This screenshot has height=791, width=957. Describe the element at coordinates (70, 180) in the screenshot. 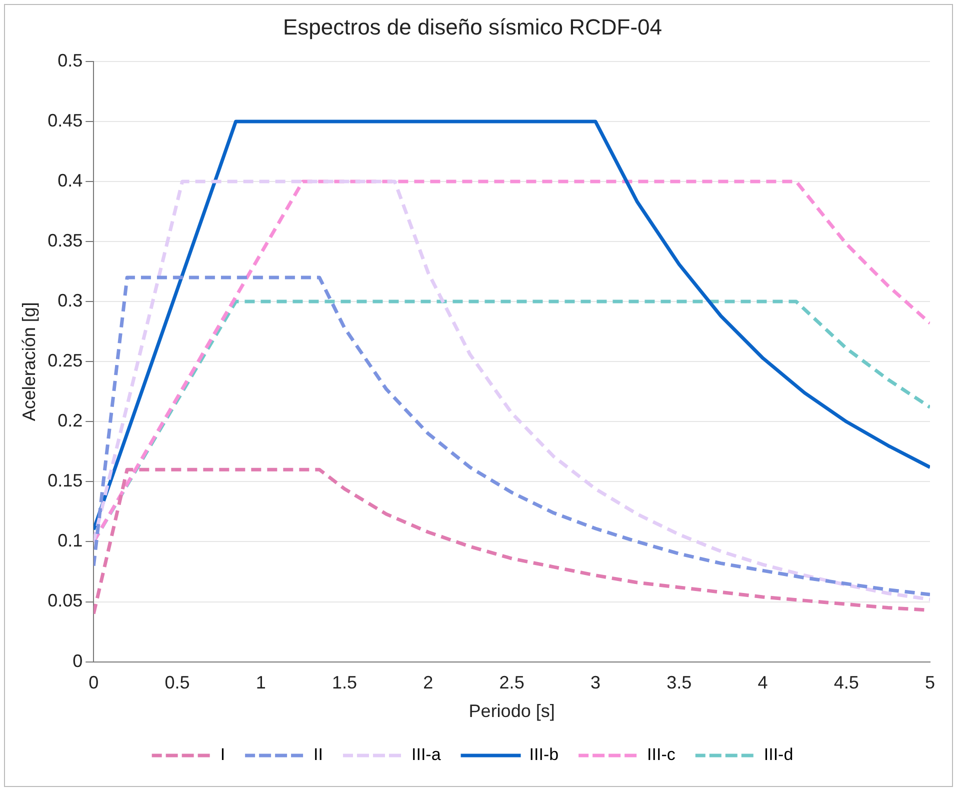

I see `y-tick-label: 0.4` at that location.